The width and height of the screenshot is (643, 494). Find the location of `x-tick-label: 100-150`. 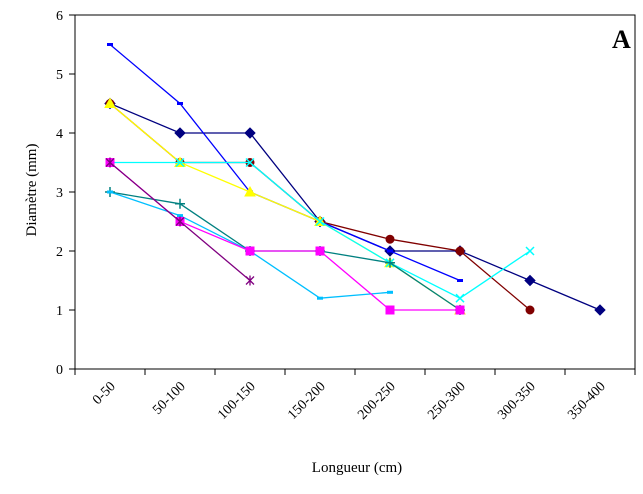

x-tick-label: 100-150 is located at coordinates (237, 401).